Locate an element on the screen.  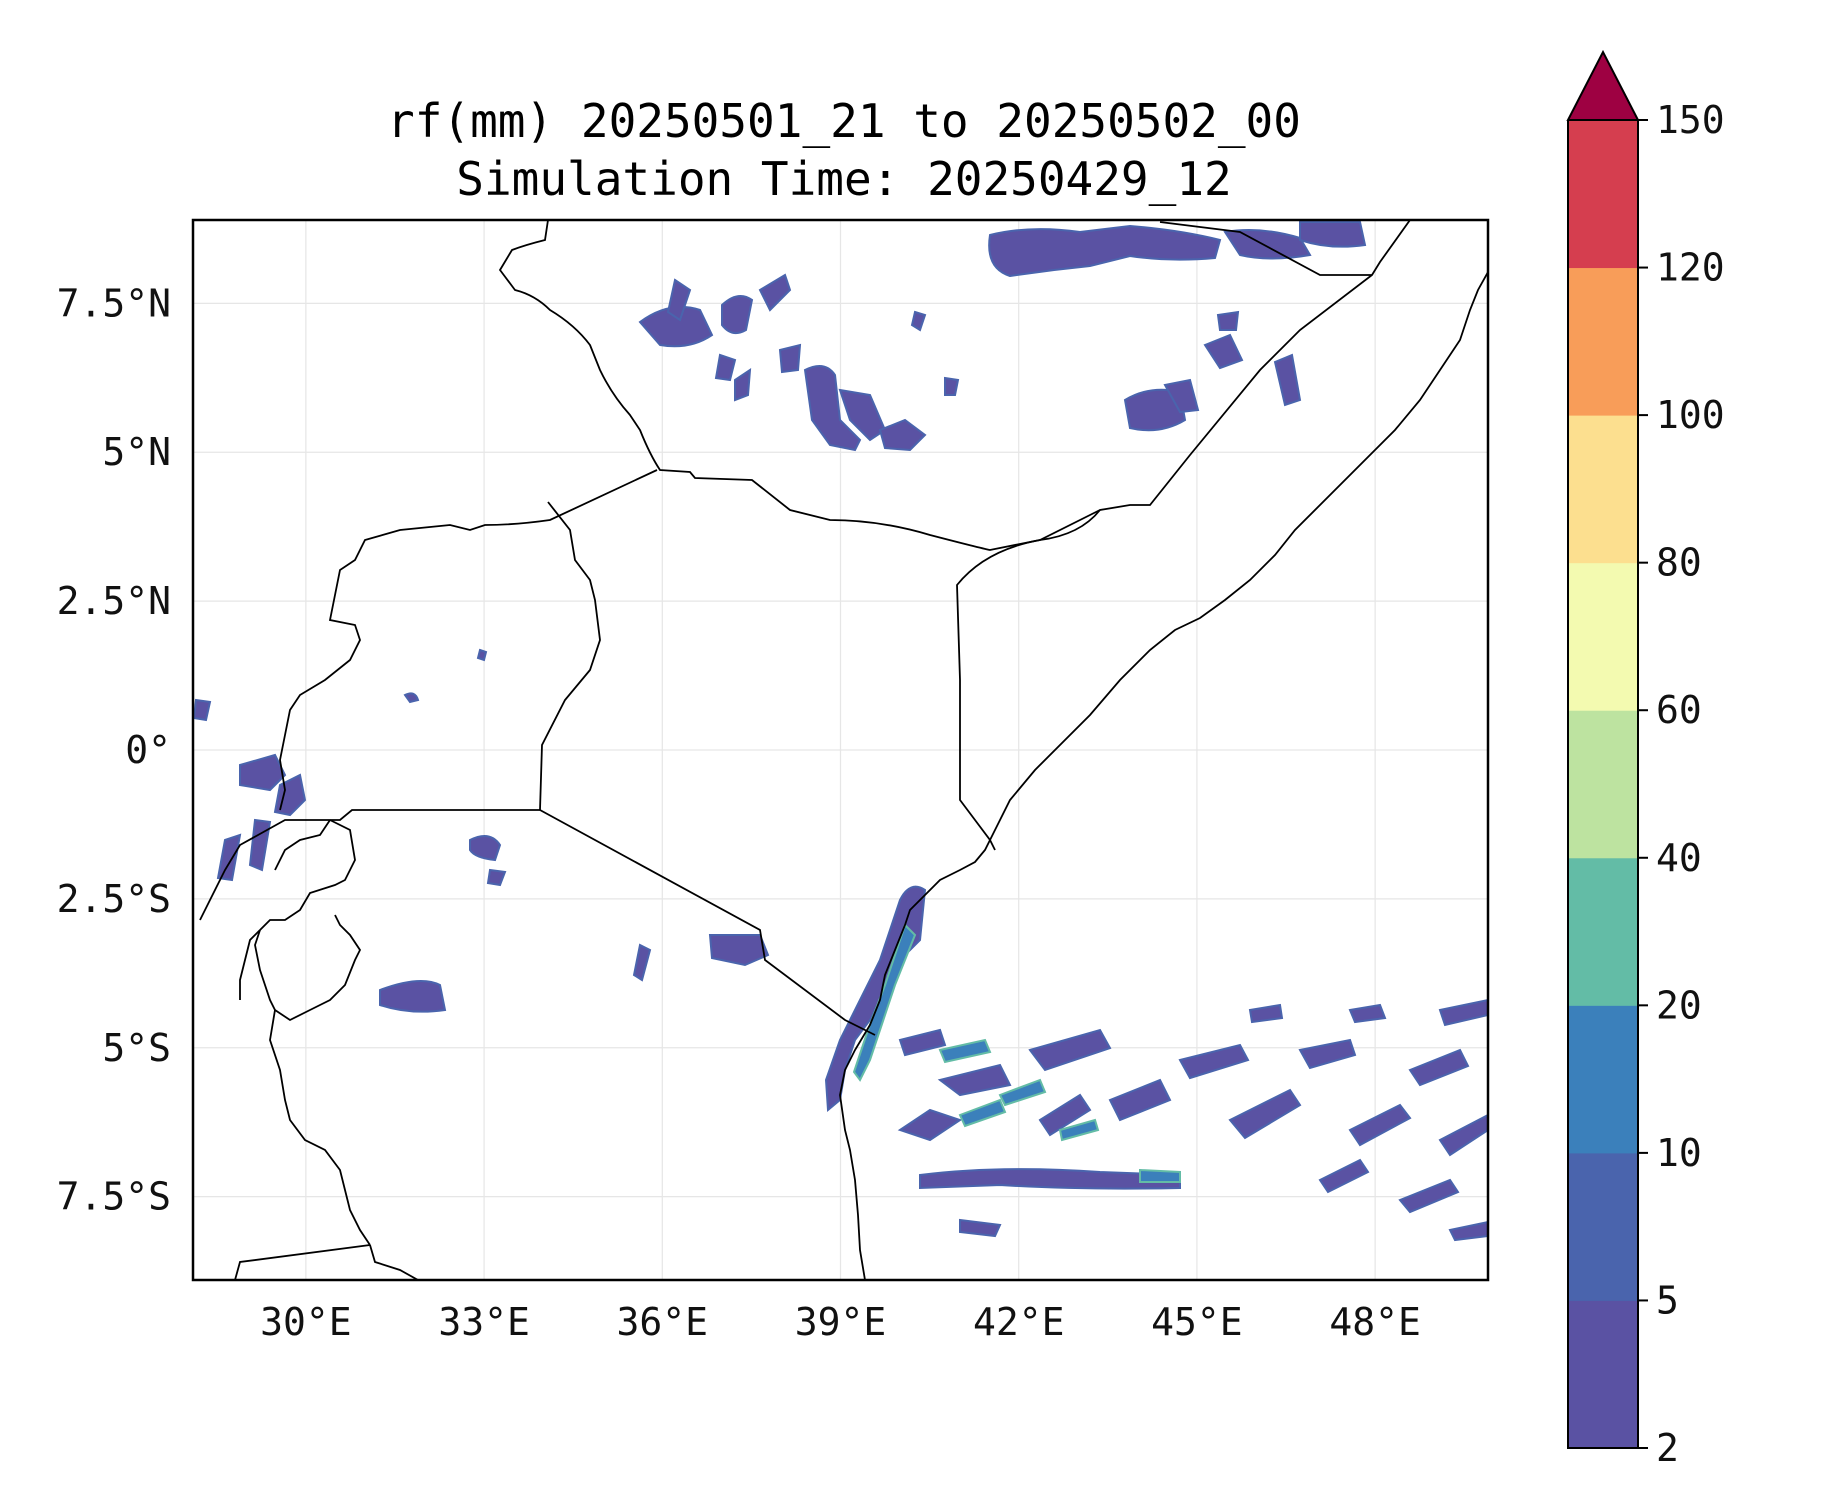
colorbar: 2 5 10 20 40 60 80 100 120 150 is located at coordinates (1645, 759).